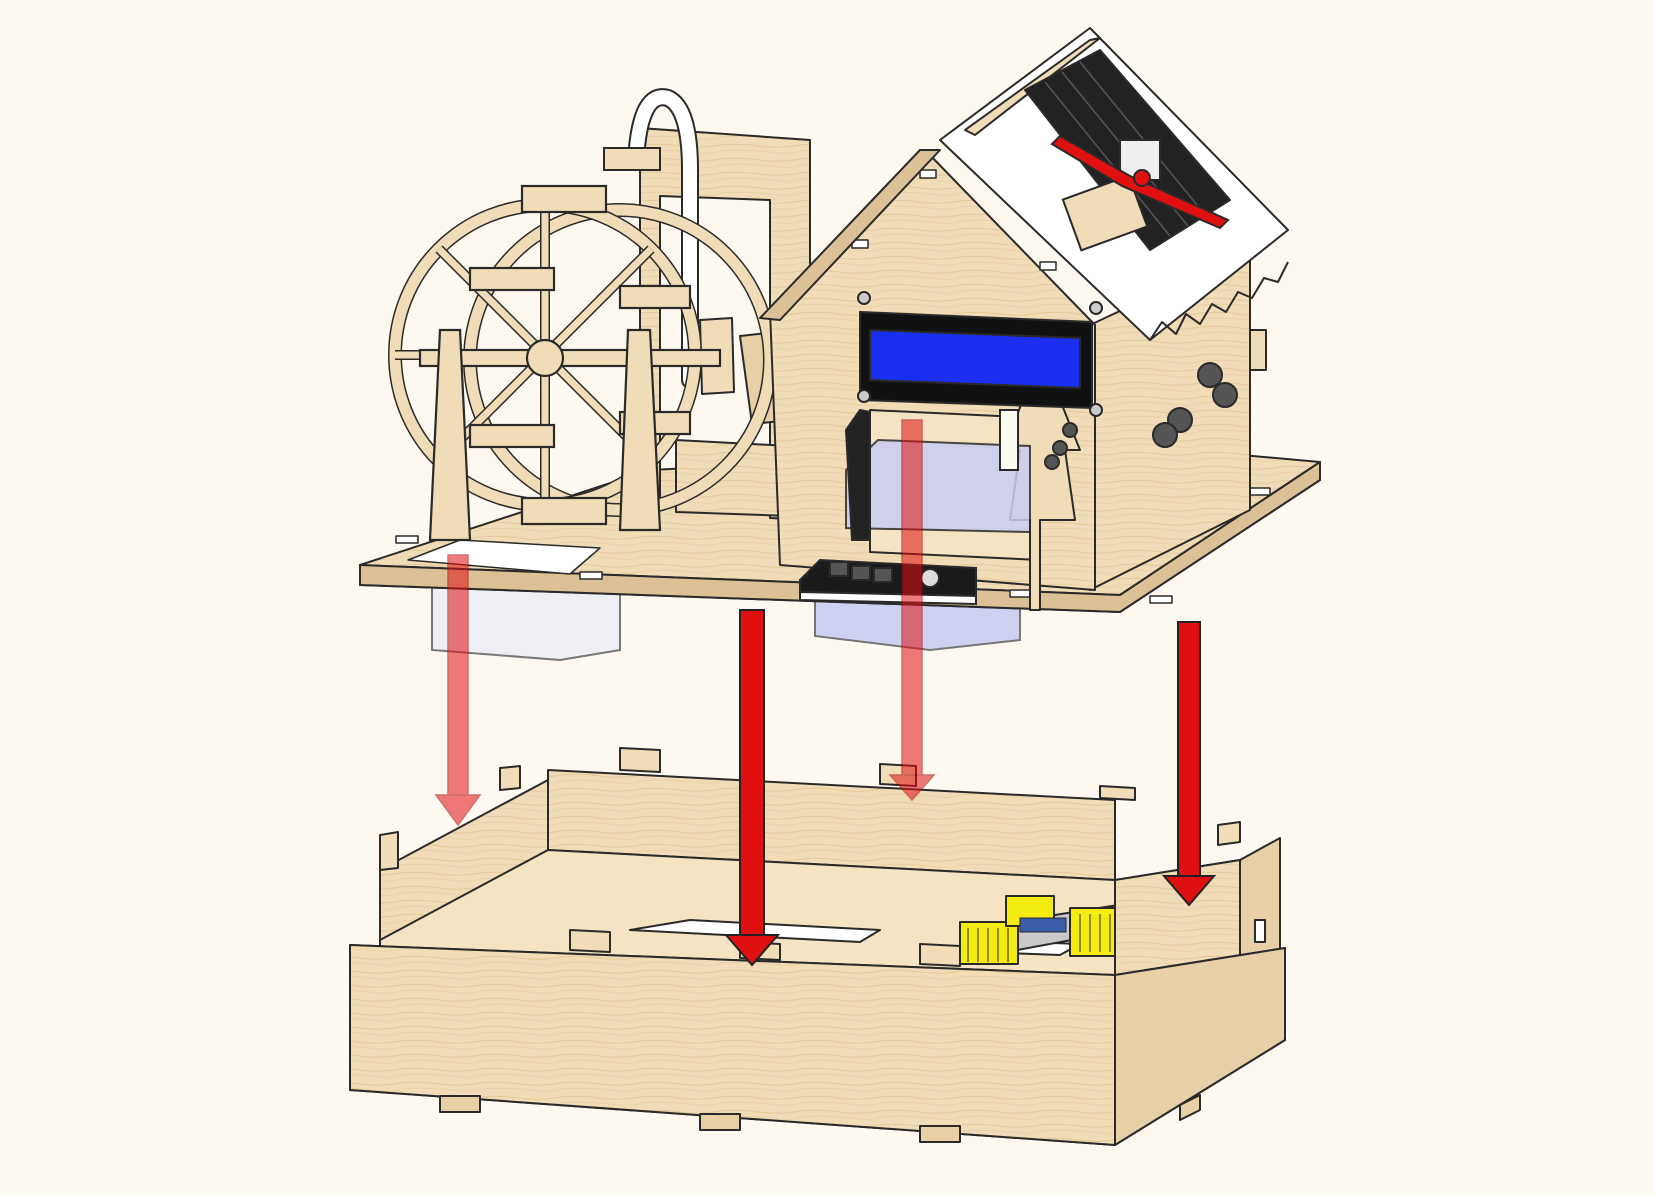 The width and height of the screenshot is (1654, 1195). I want to click on water-wheel, so click(582, 363).